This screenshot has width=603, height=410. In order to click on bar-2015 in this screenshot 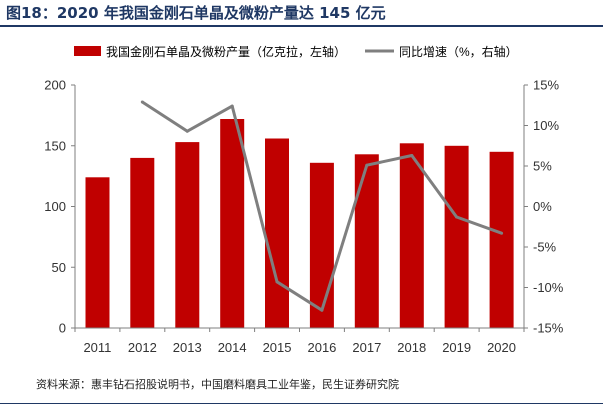, I will do `click(277, 233)`.